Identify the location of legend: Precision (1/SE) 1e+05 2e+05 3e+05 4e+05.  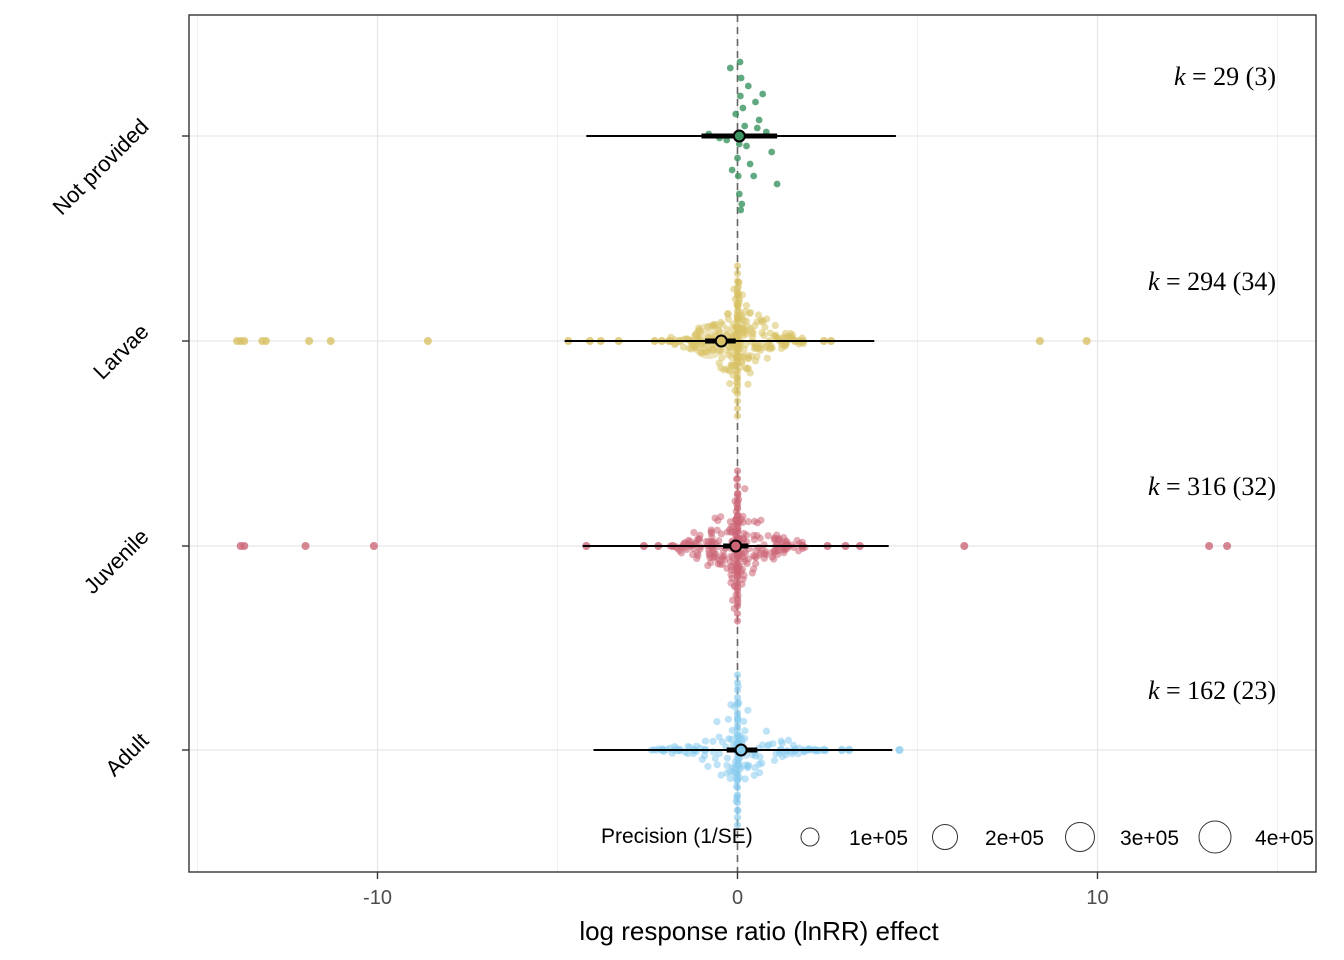
(957, 837).